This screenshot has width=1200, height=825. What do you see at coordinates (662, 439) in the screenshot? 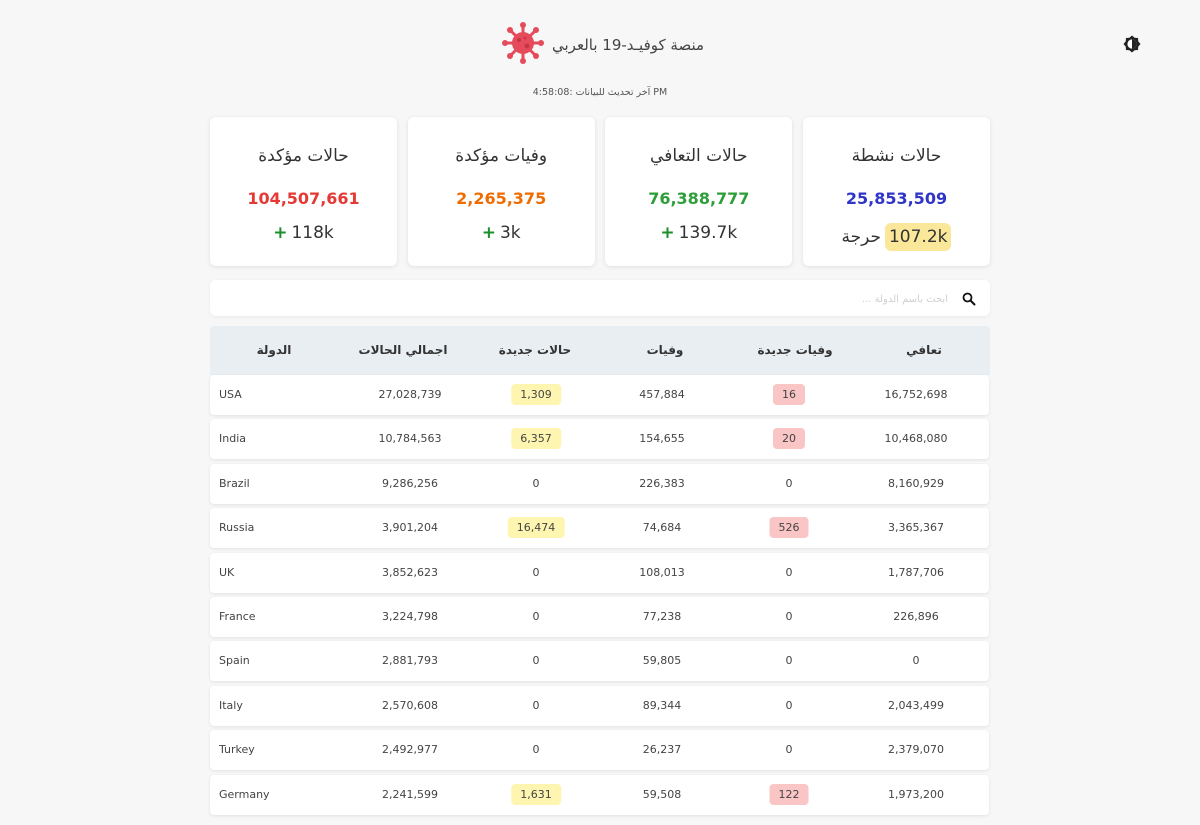
I see `cell-deaths: 154,655` at bounding box center [662, 439].